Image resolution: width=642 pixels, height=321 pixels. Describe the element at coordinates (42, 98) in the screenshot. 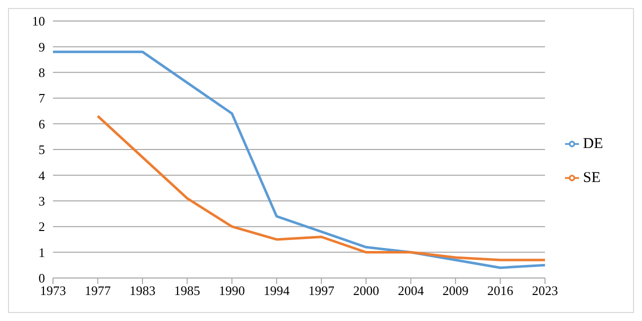

I see `y-tick-label: 7` at that location.